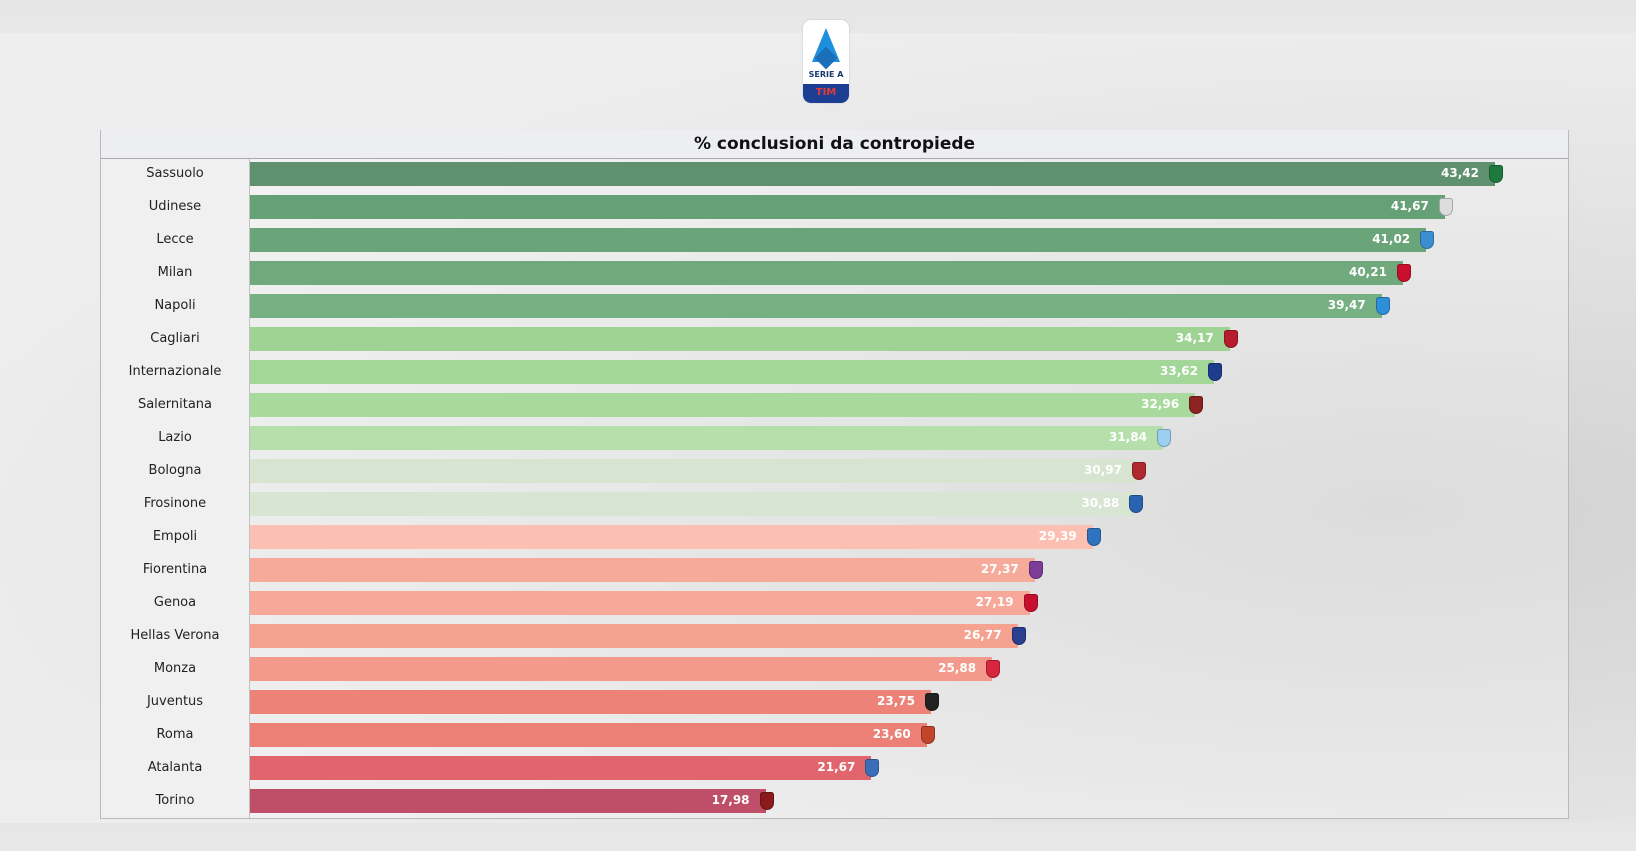 The image size is (1636, 851). Describe the element at coordinates (999, 569) in the screenshot. I see `value-label: 27,37` at that location.